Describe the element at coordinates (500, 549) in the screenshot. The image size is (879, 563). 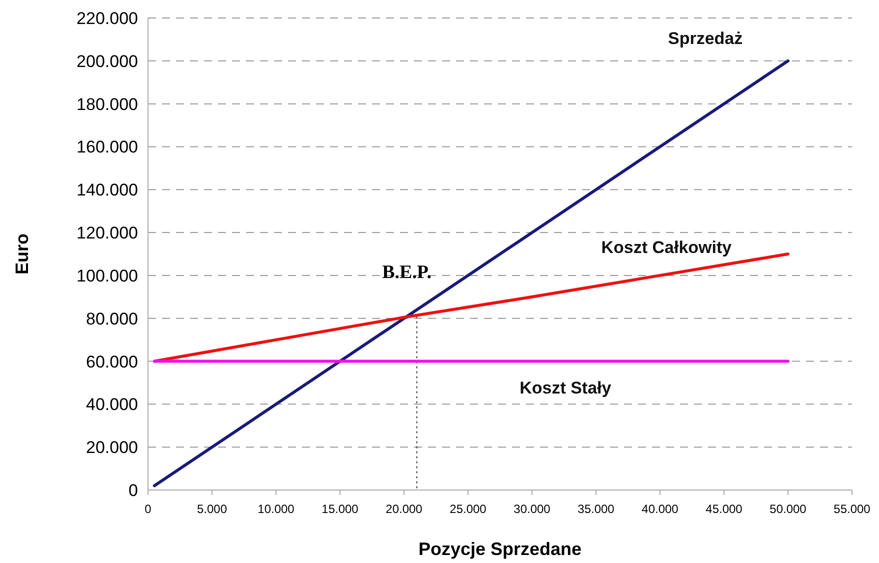
I see `x-axis-title: Pozycje Sprzedane` at that location.